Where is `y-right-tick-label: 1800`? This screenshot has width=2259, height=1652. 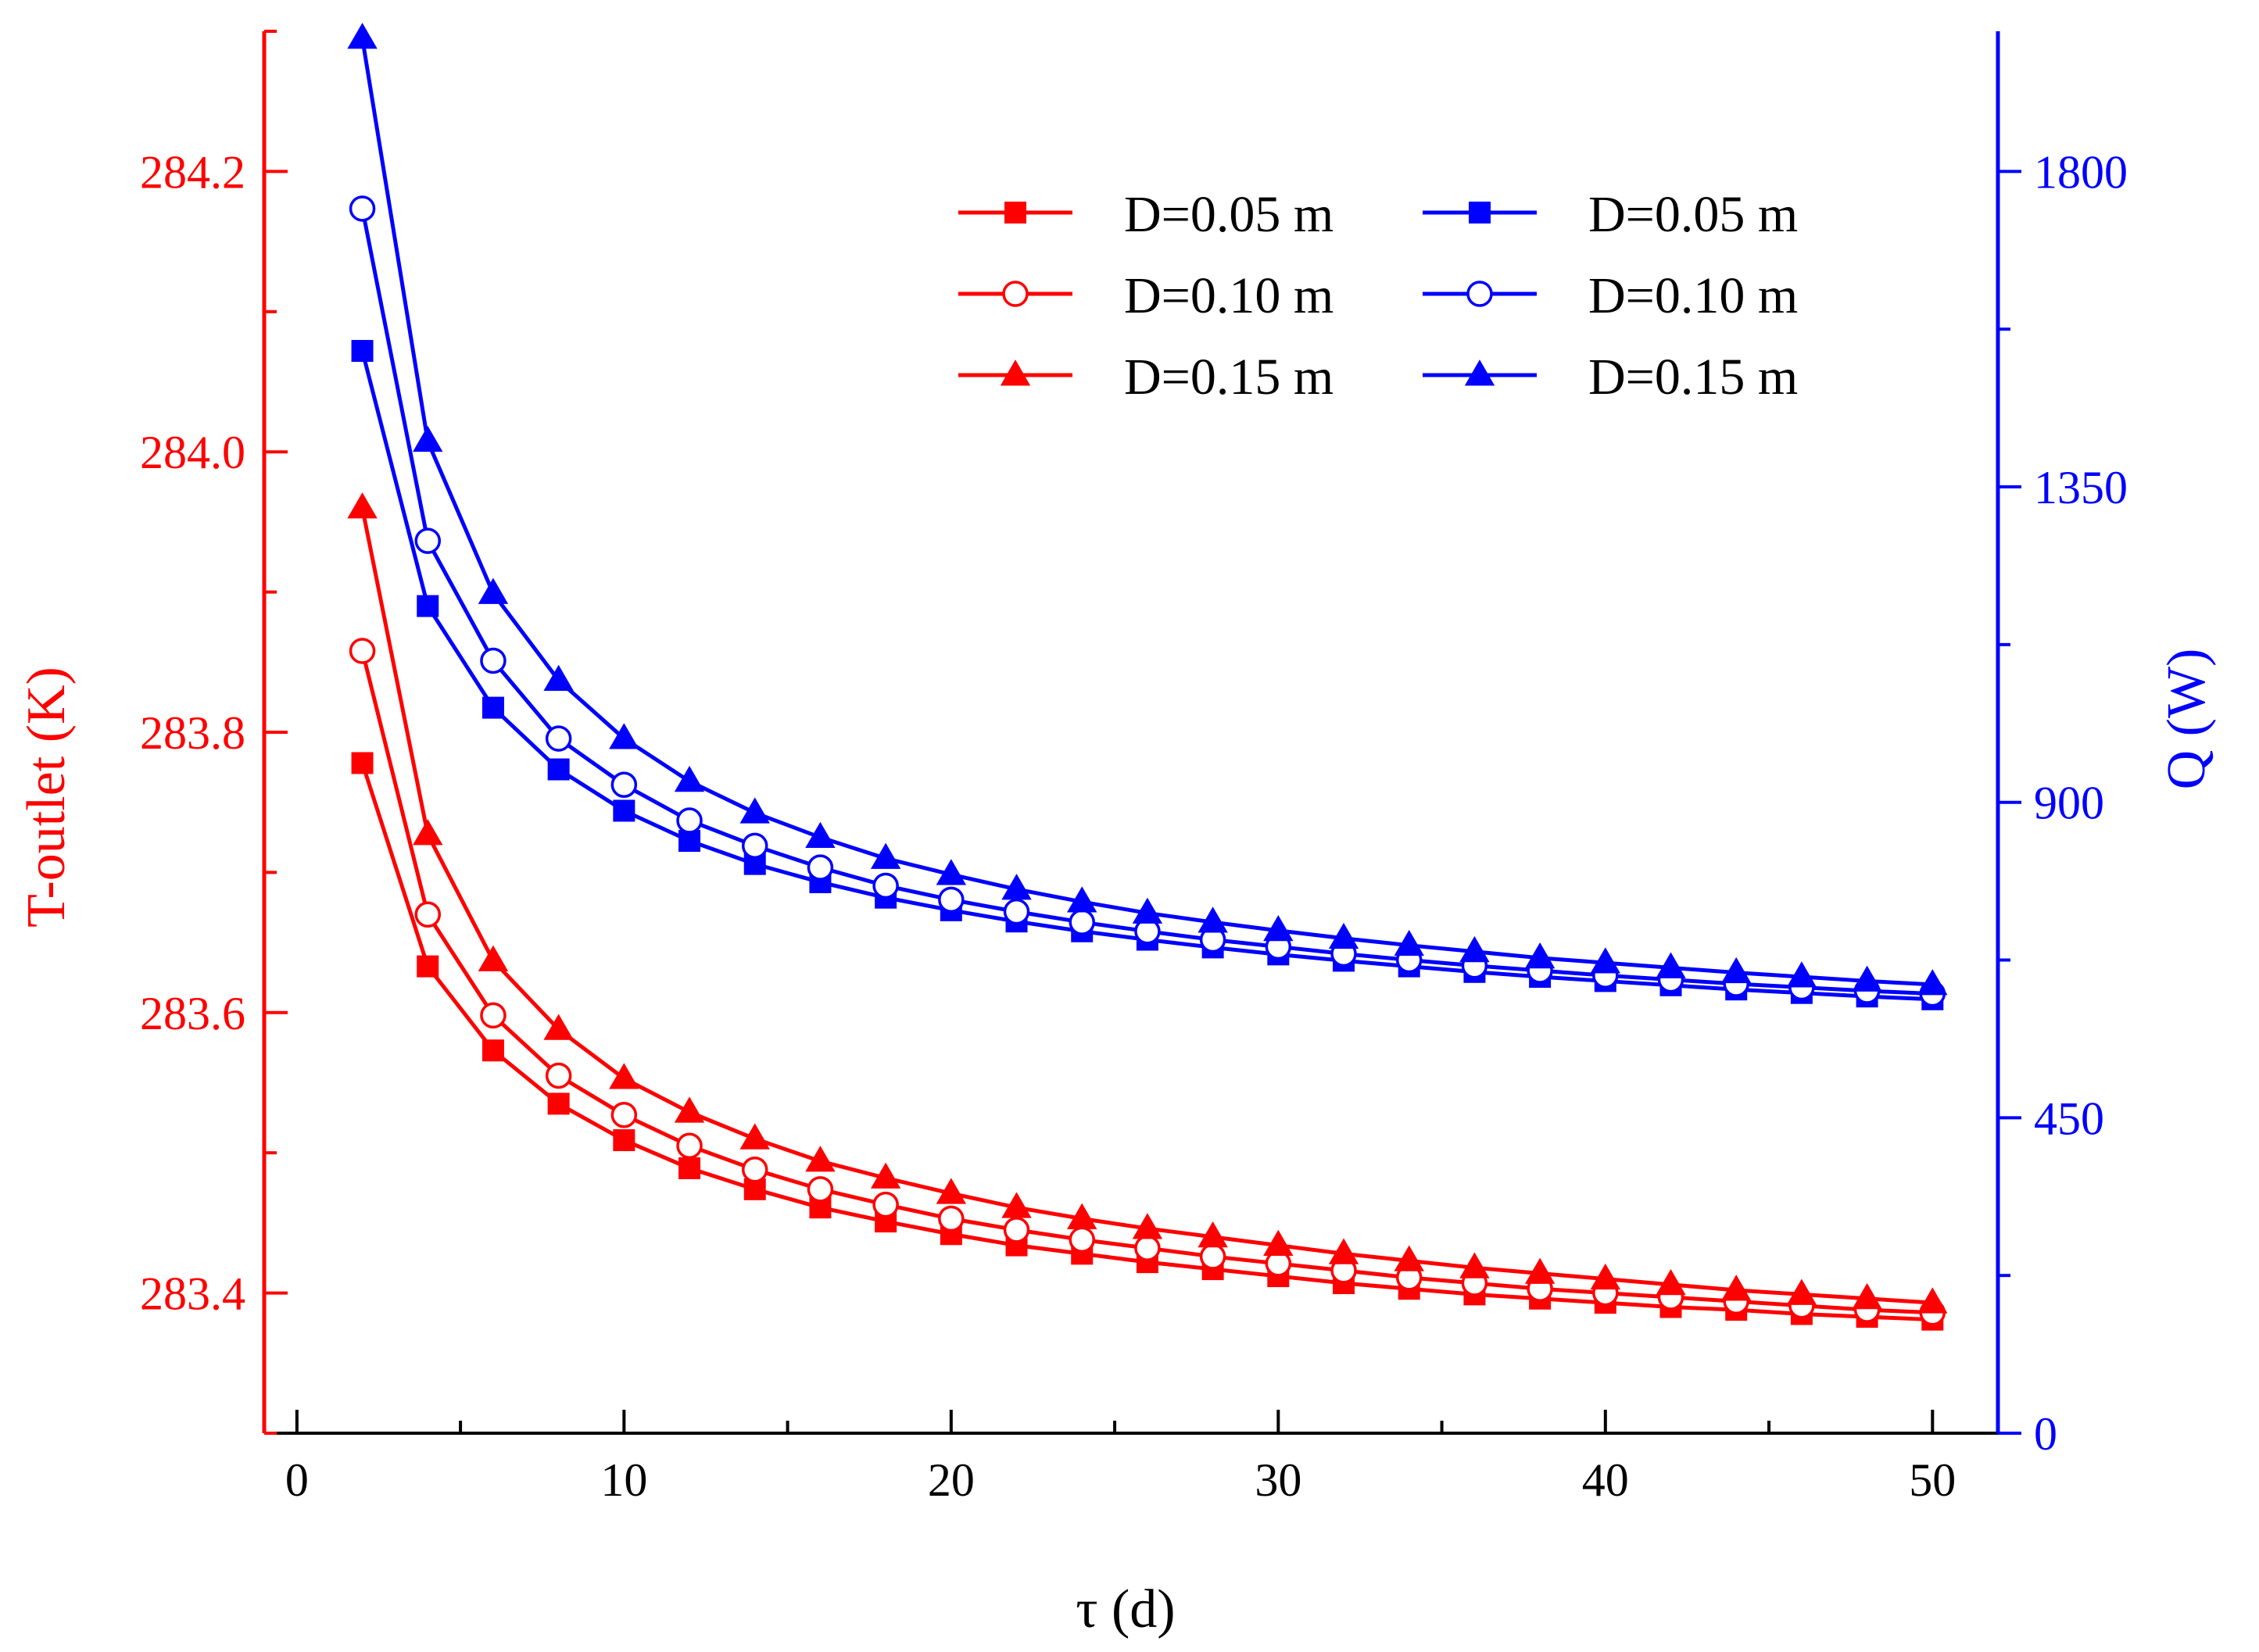
y-right-tick-label: 1800 is located at coordinates (2081, 172).